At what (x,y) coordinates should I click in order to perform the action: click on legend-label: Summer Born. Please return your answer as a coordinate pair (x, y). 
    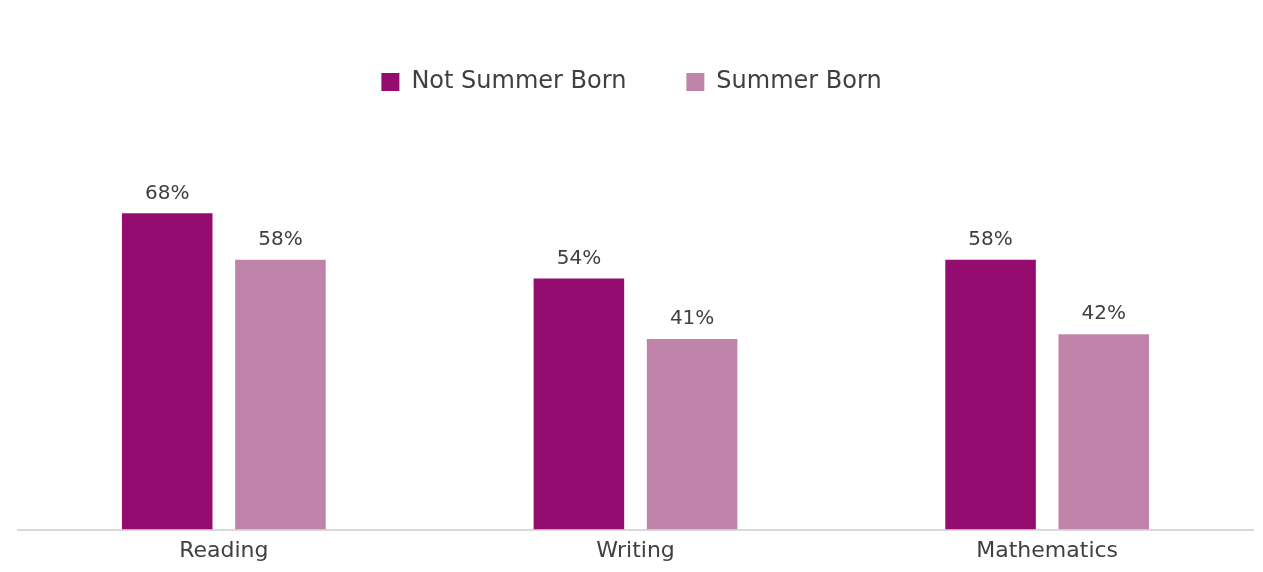
    Looking at the image, I should click on (799, 80).